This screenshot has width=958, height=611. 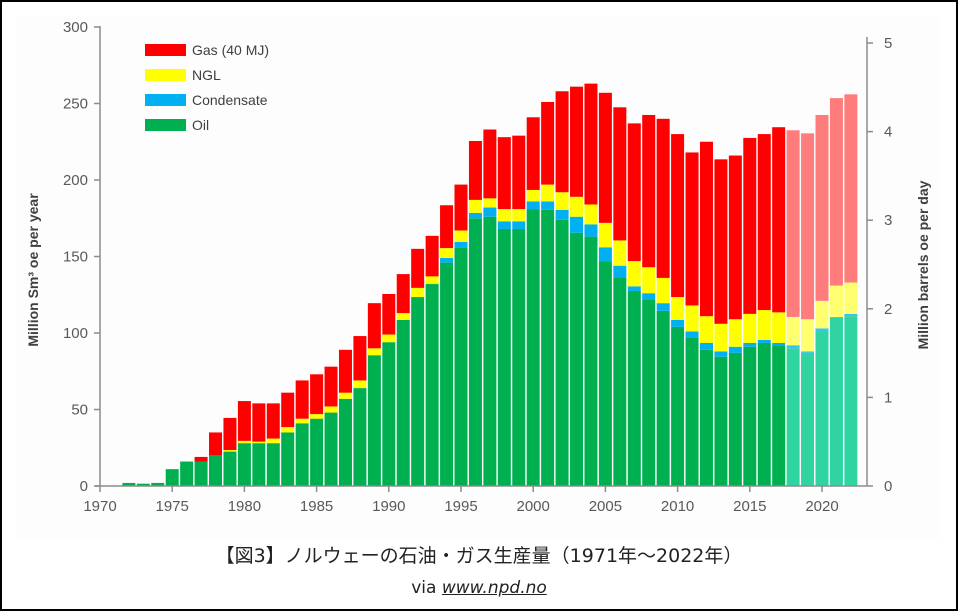 What do you see at coordinates (822, 408) in the screenshot?
I see `bar-oil-2020` at bounding box center [822, 408].